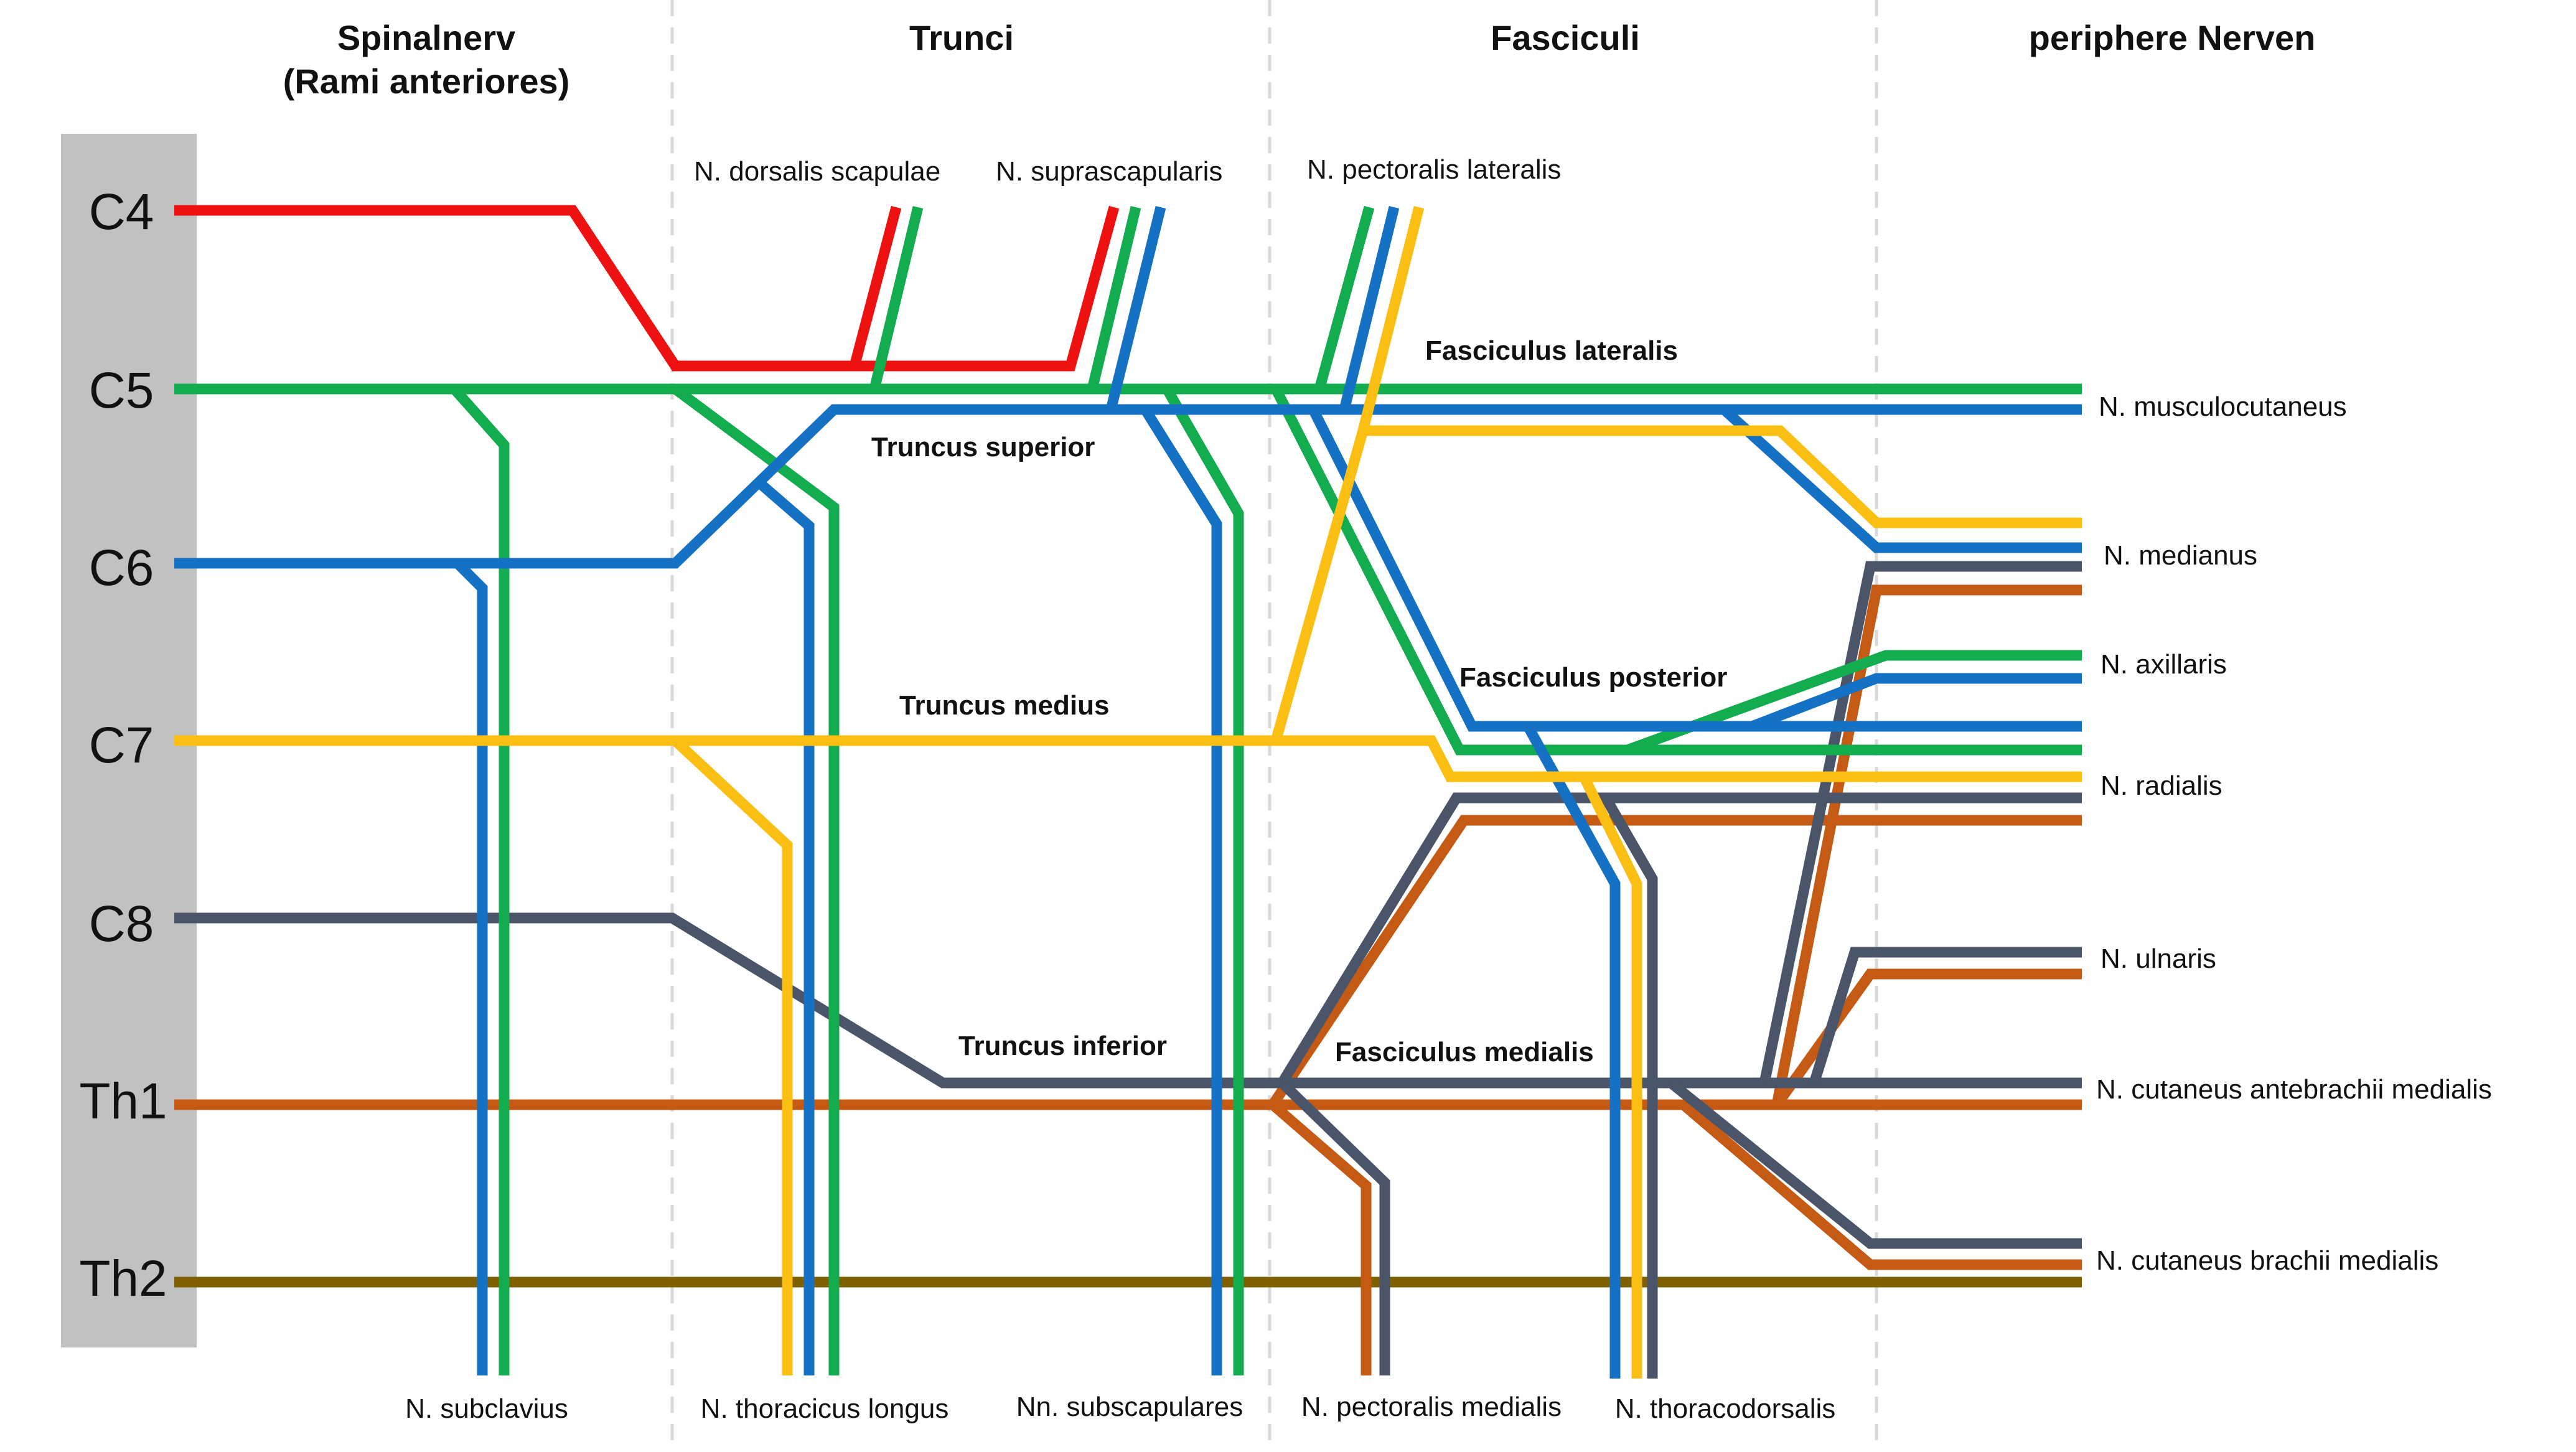  I want to click on route-c6-axillaris, so click(1915, 702).